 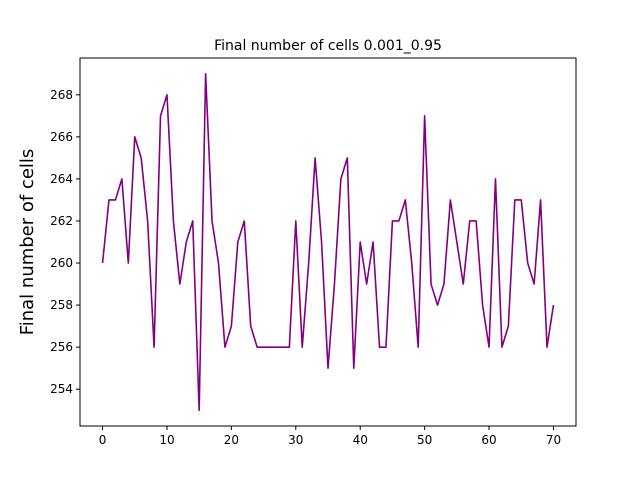 I want to click on y-tick-label: 258, so click(x=61, y=305).